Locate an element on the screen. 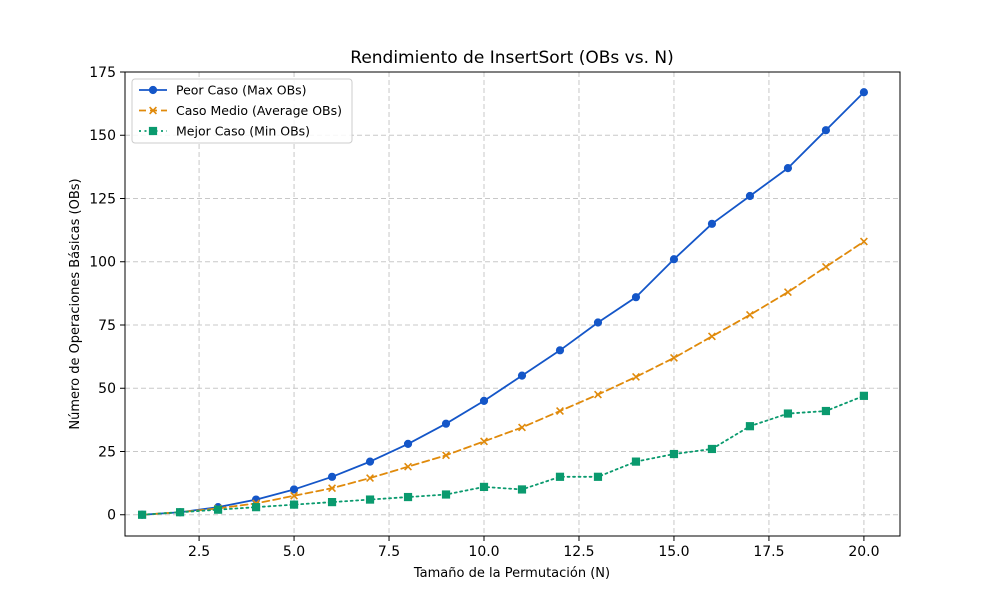  x-tick-label: 12.5 is located at coordinates (578, 552).